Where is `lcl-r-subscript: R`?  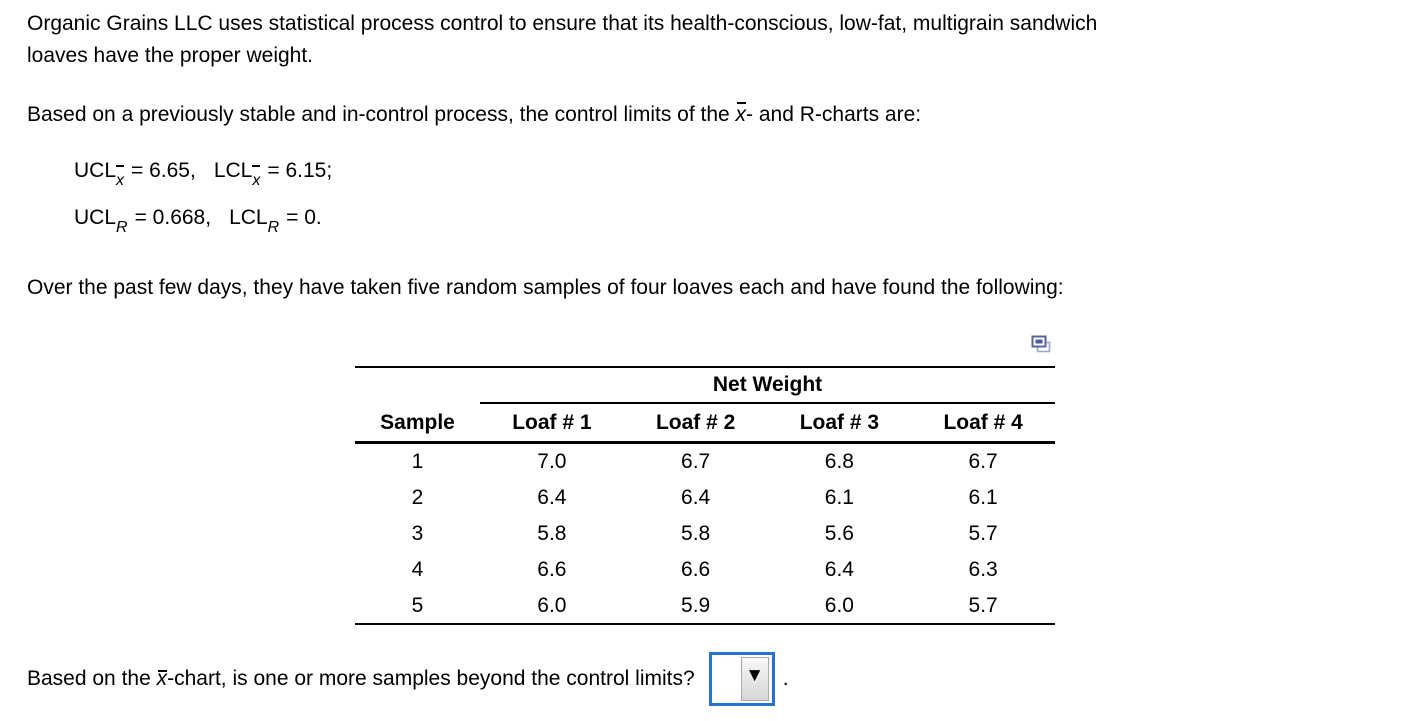 lcl-r-subscript: R is located at coordinates (273, 227).